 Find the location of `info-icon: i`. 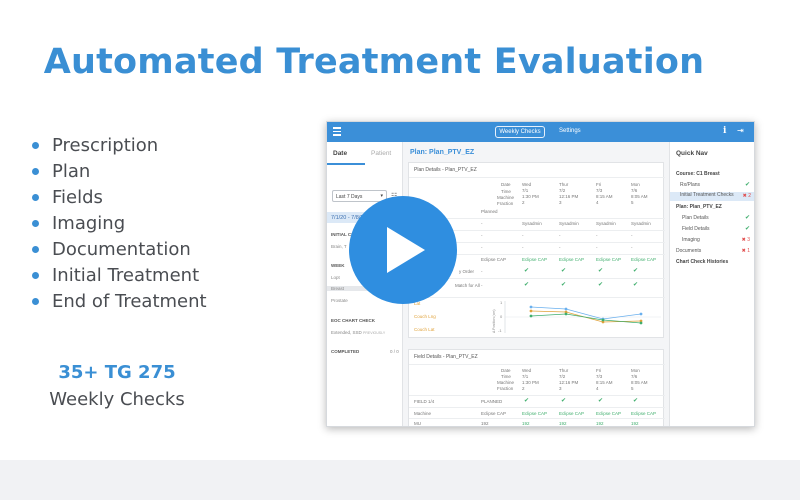

info-icon: i is located at coordinates (725, 131).